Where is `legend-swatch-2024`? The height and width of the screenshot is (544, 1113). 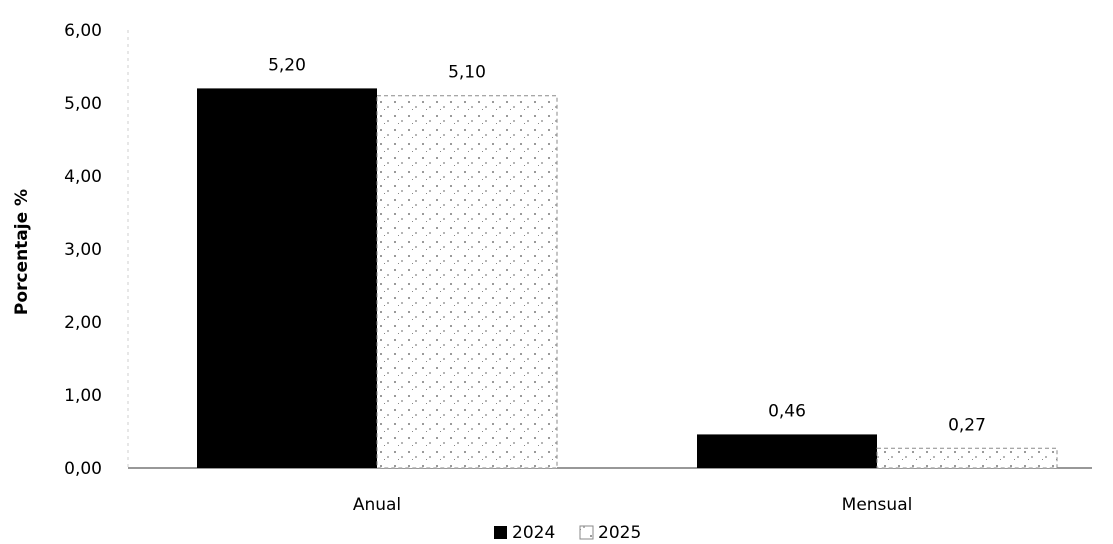
legend-swatch-2024 is located at coordinates (500, 532).